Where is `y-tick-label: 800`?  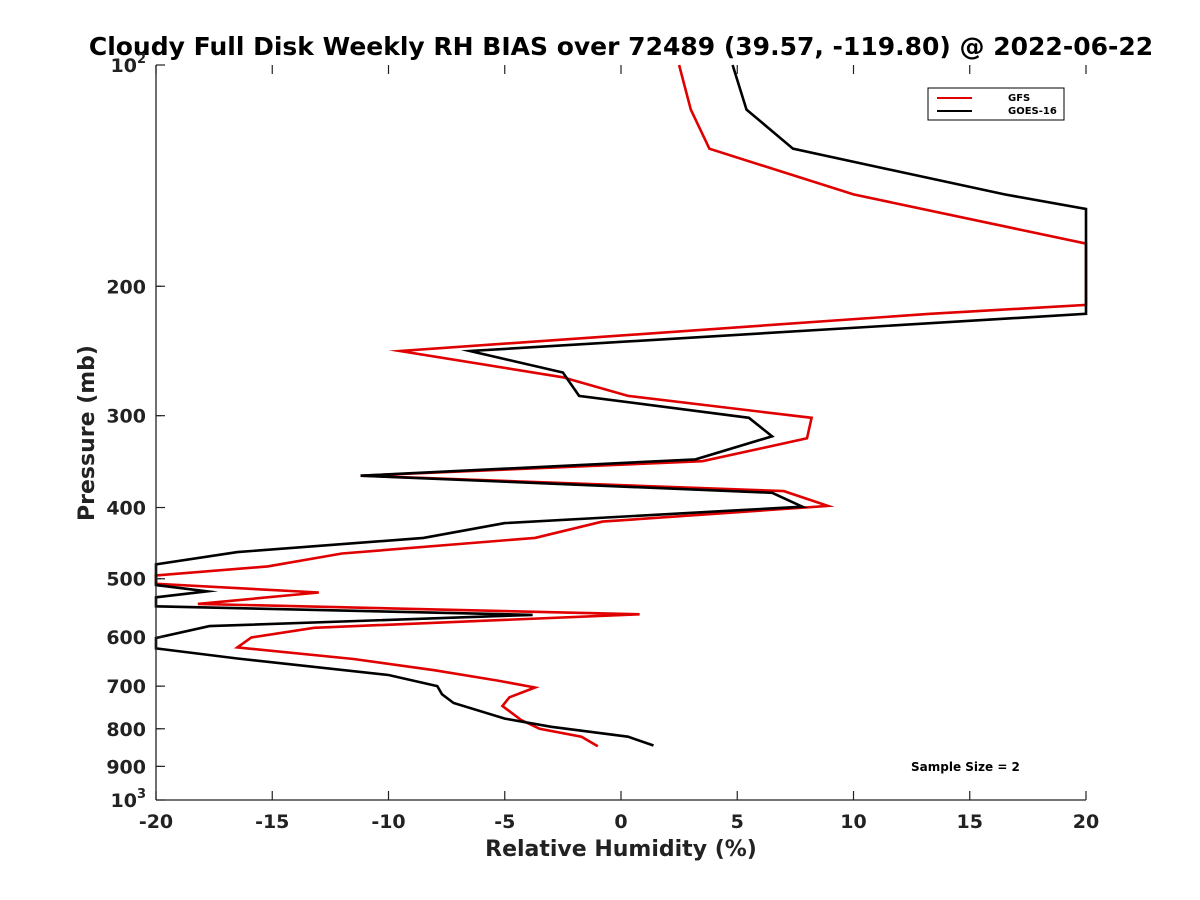
y-tick-label: 800 is located at coordinates (126, 730).